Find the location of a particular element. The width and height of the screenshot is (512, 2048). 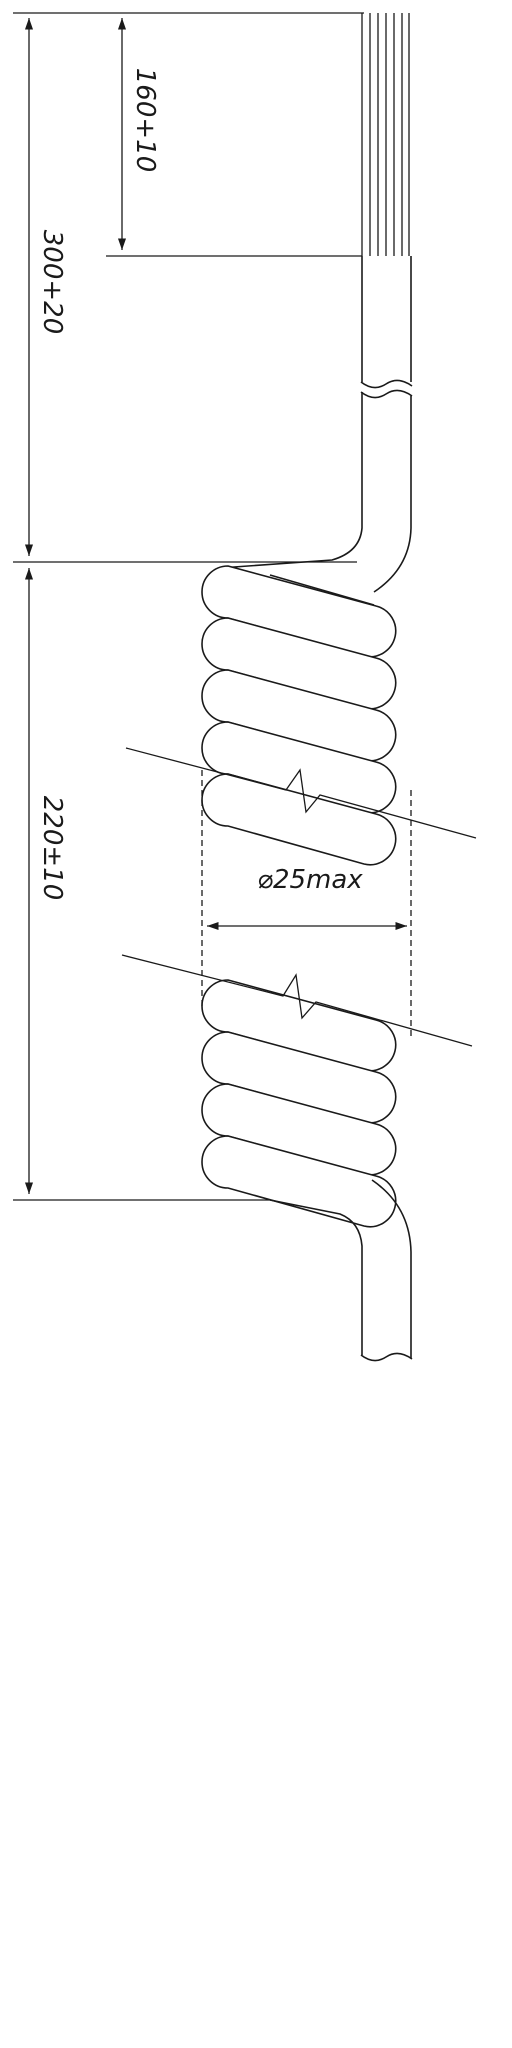

coil-diameter-outline is located at coordinates (306, 905).